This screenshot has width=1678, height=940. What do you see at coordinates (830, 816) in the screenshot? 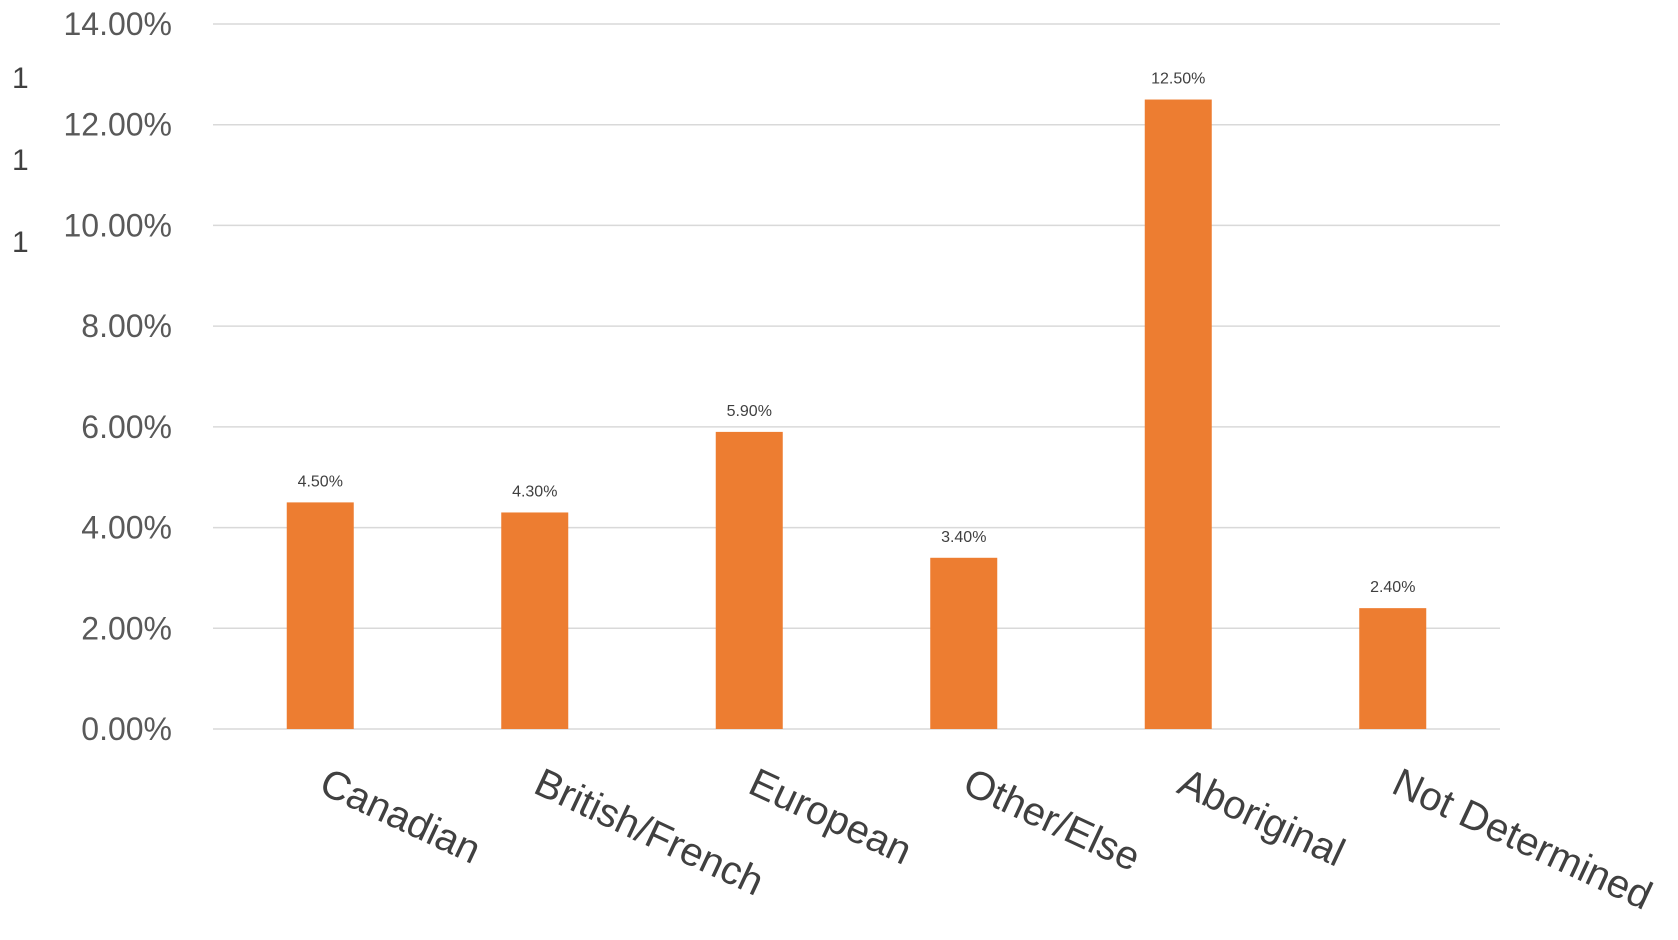
I see `x-tick-label: European` at bounding box center [830, 816].